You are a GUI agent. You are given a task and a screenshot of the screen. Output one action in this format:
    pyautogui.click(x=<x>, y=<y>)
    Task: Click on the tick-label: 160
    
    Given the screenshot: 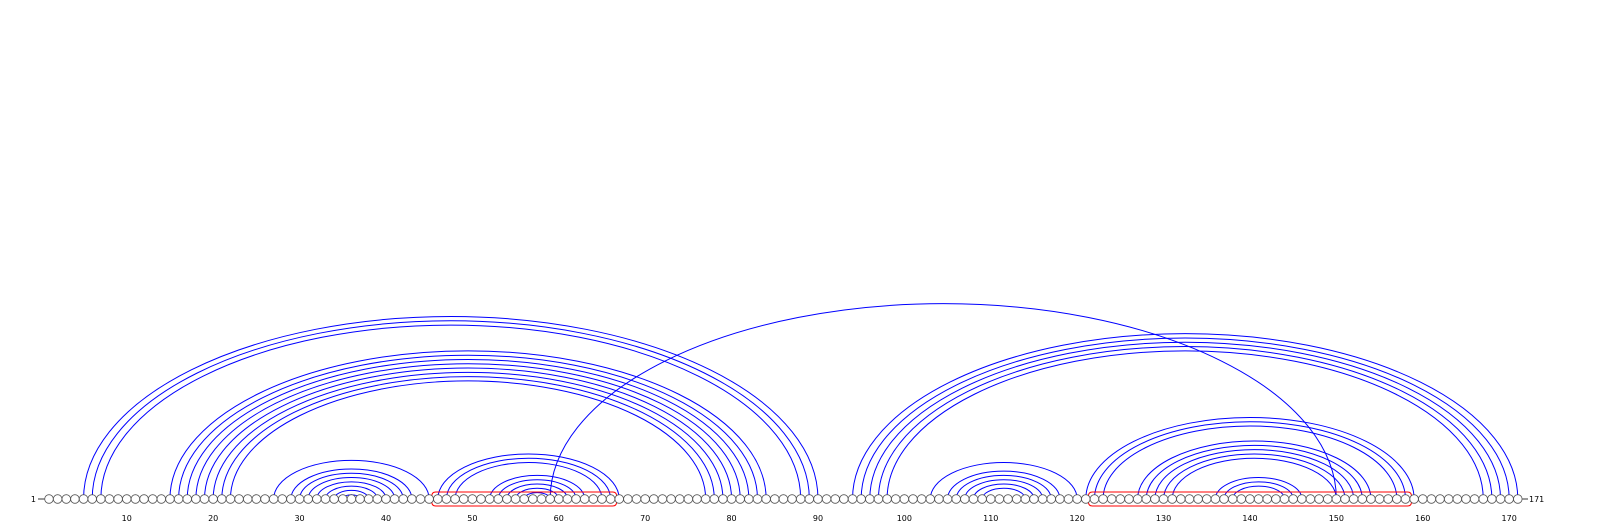 What is the action you would take?
    pyautogui.click(x=1422, y=518)
    